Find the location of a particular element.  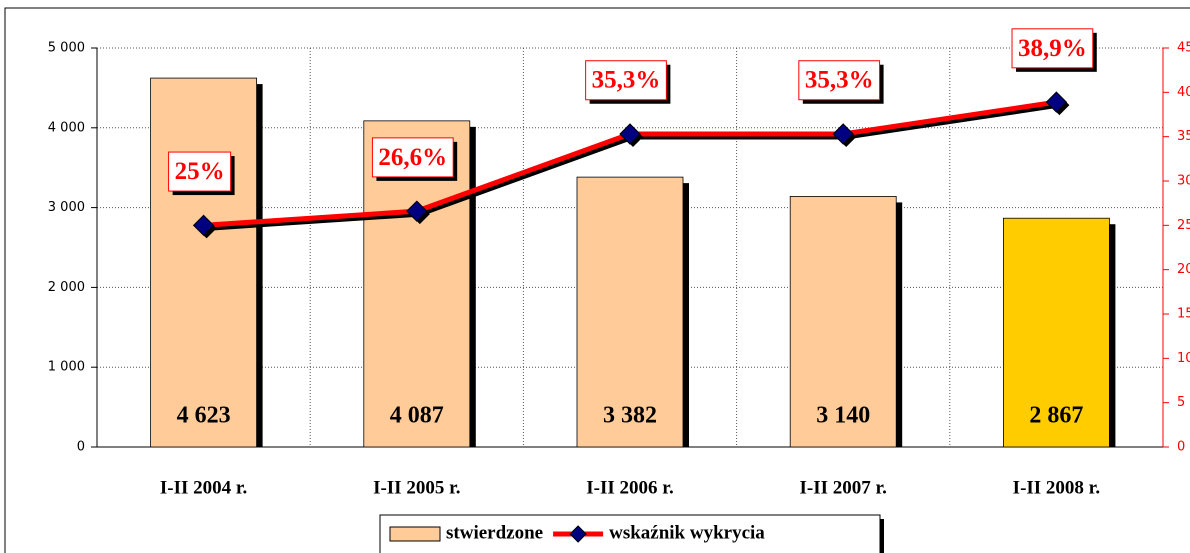

x-tick-label: I-II 2004 r. is located at coordinates (203, 487).